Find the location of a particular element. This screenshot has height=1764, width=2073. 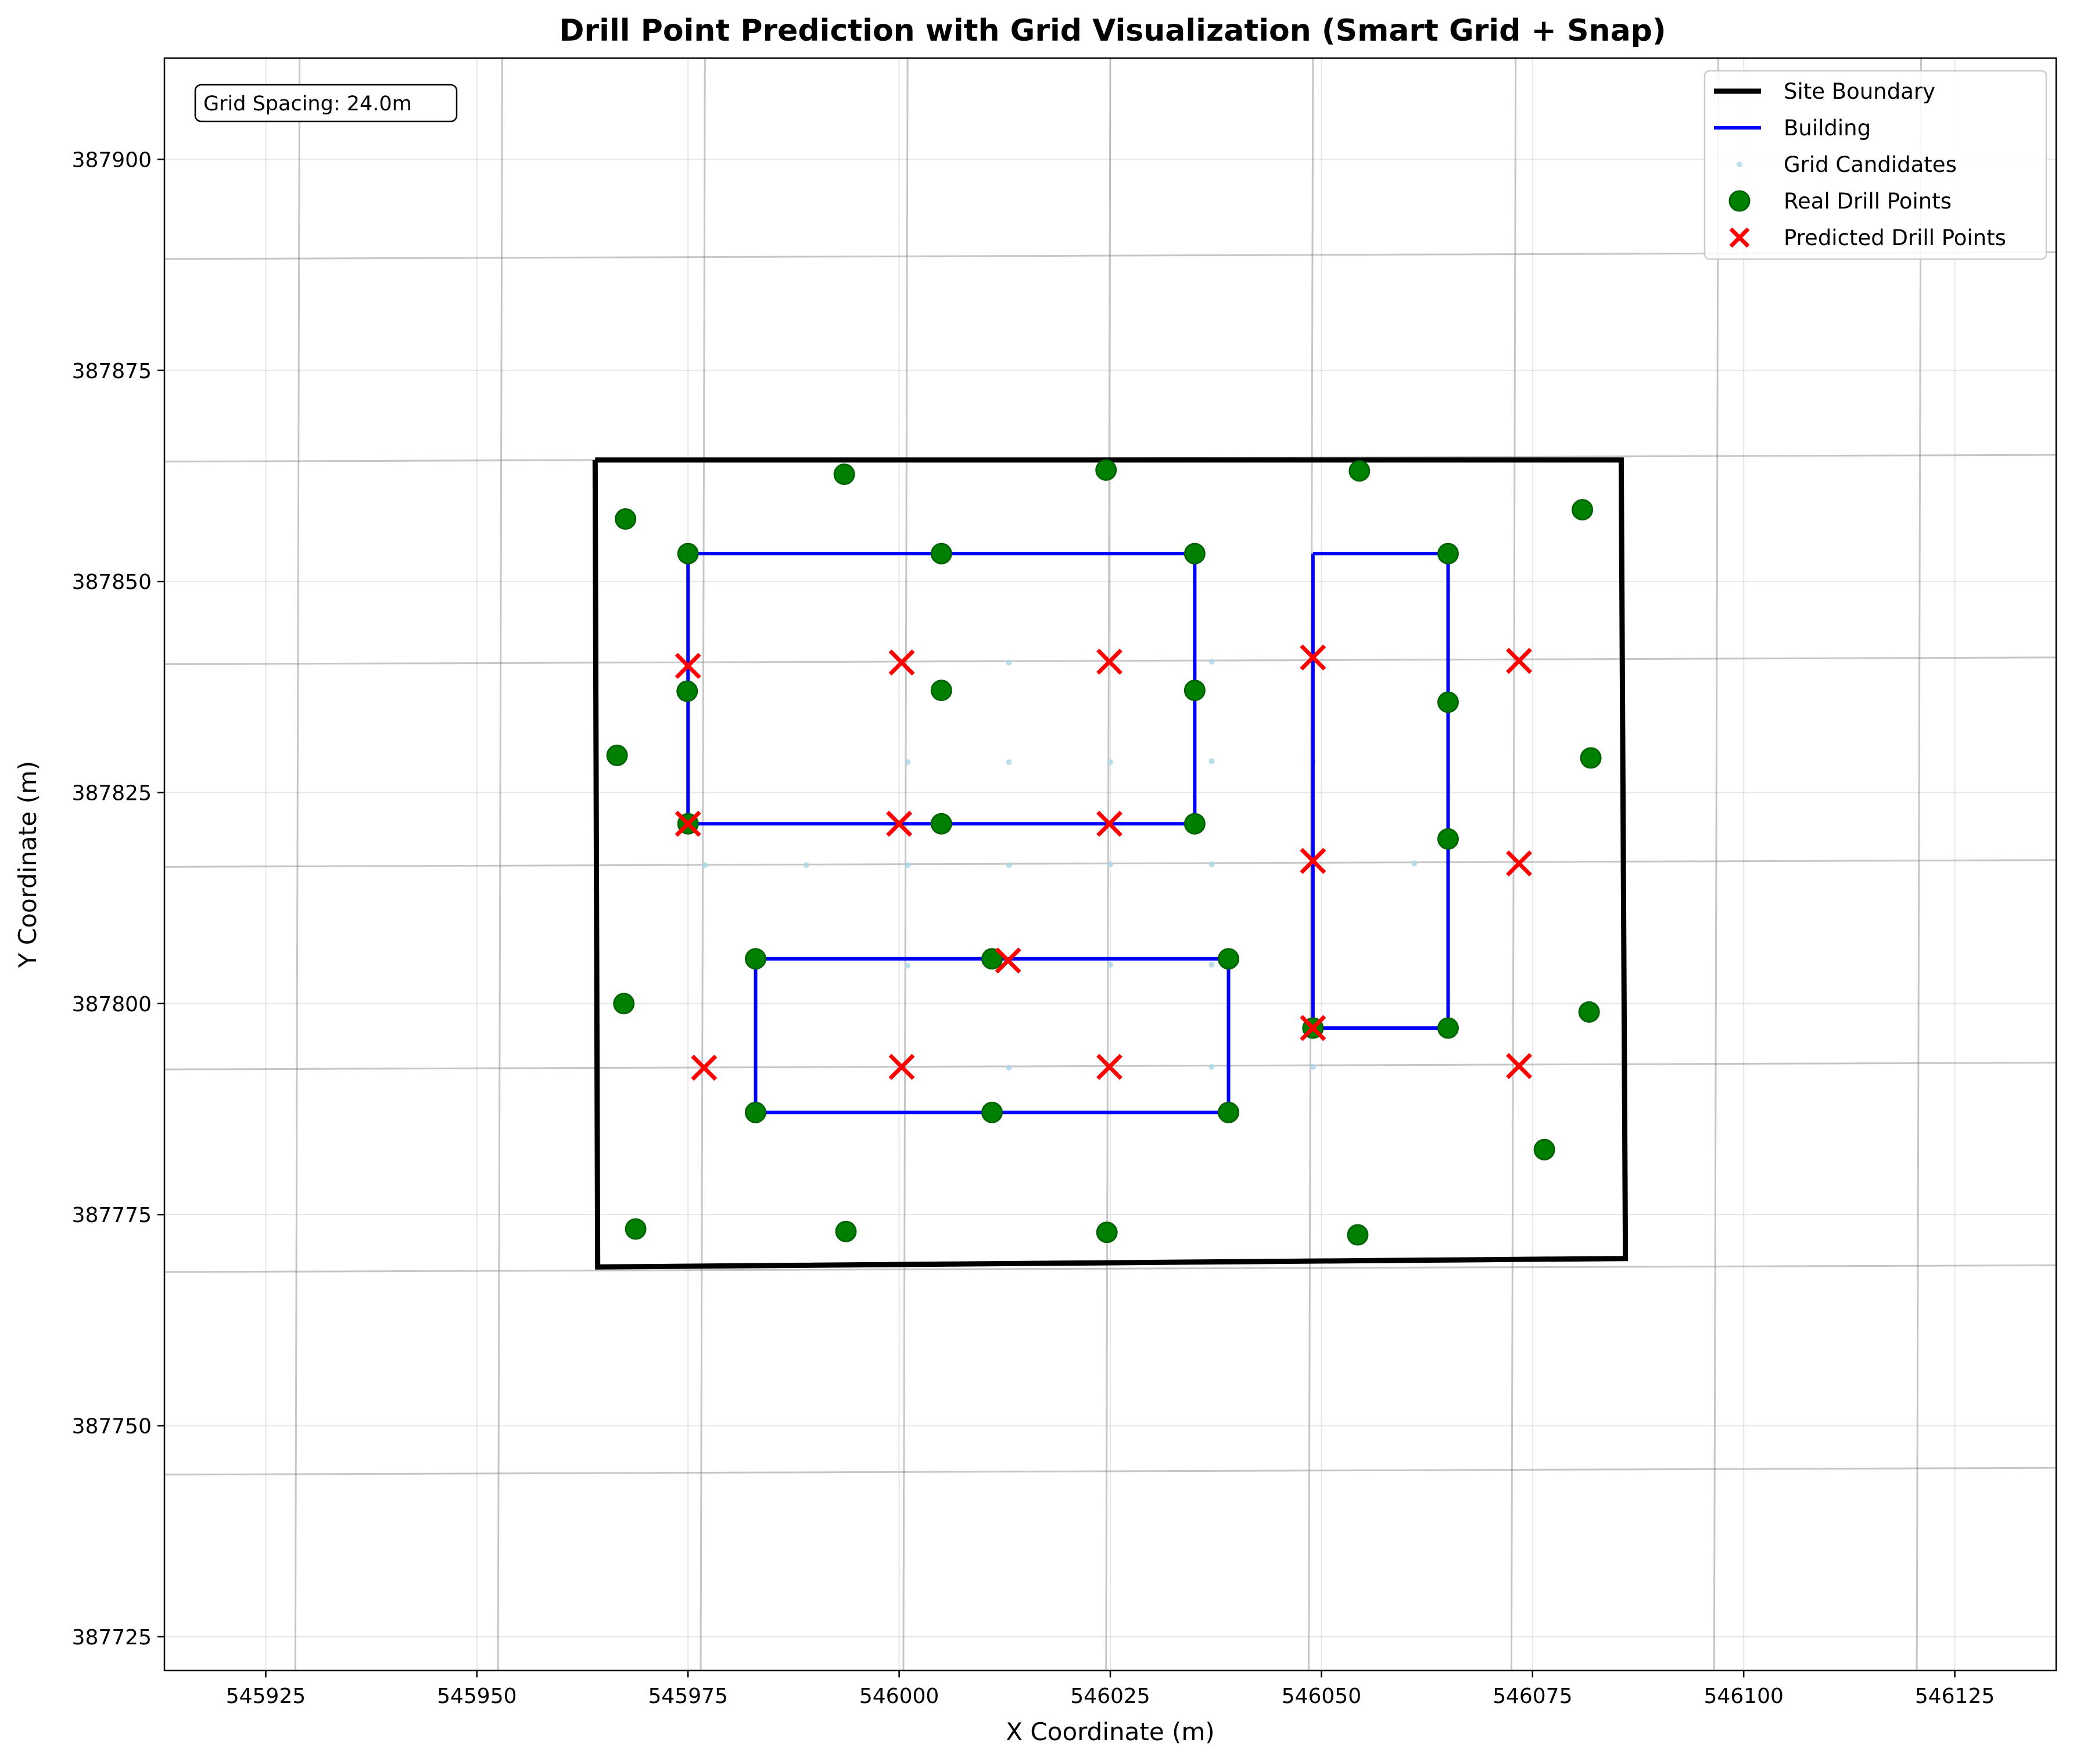

x-tick-label: 545950 is located at coordinates (477, 1696).